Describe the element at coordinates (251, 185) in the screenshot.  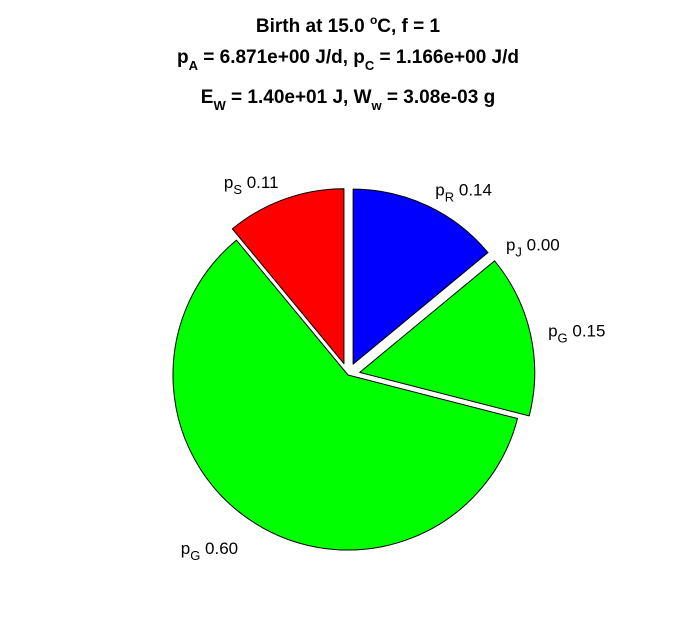
I see `slice-label-s-4: pS 0.11` at that location.